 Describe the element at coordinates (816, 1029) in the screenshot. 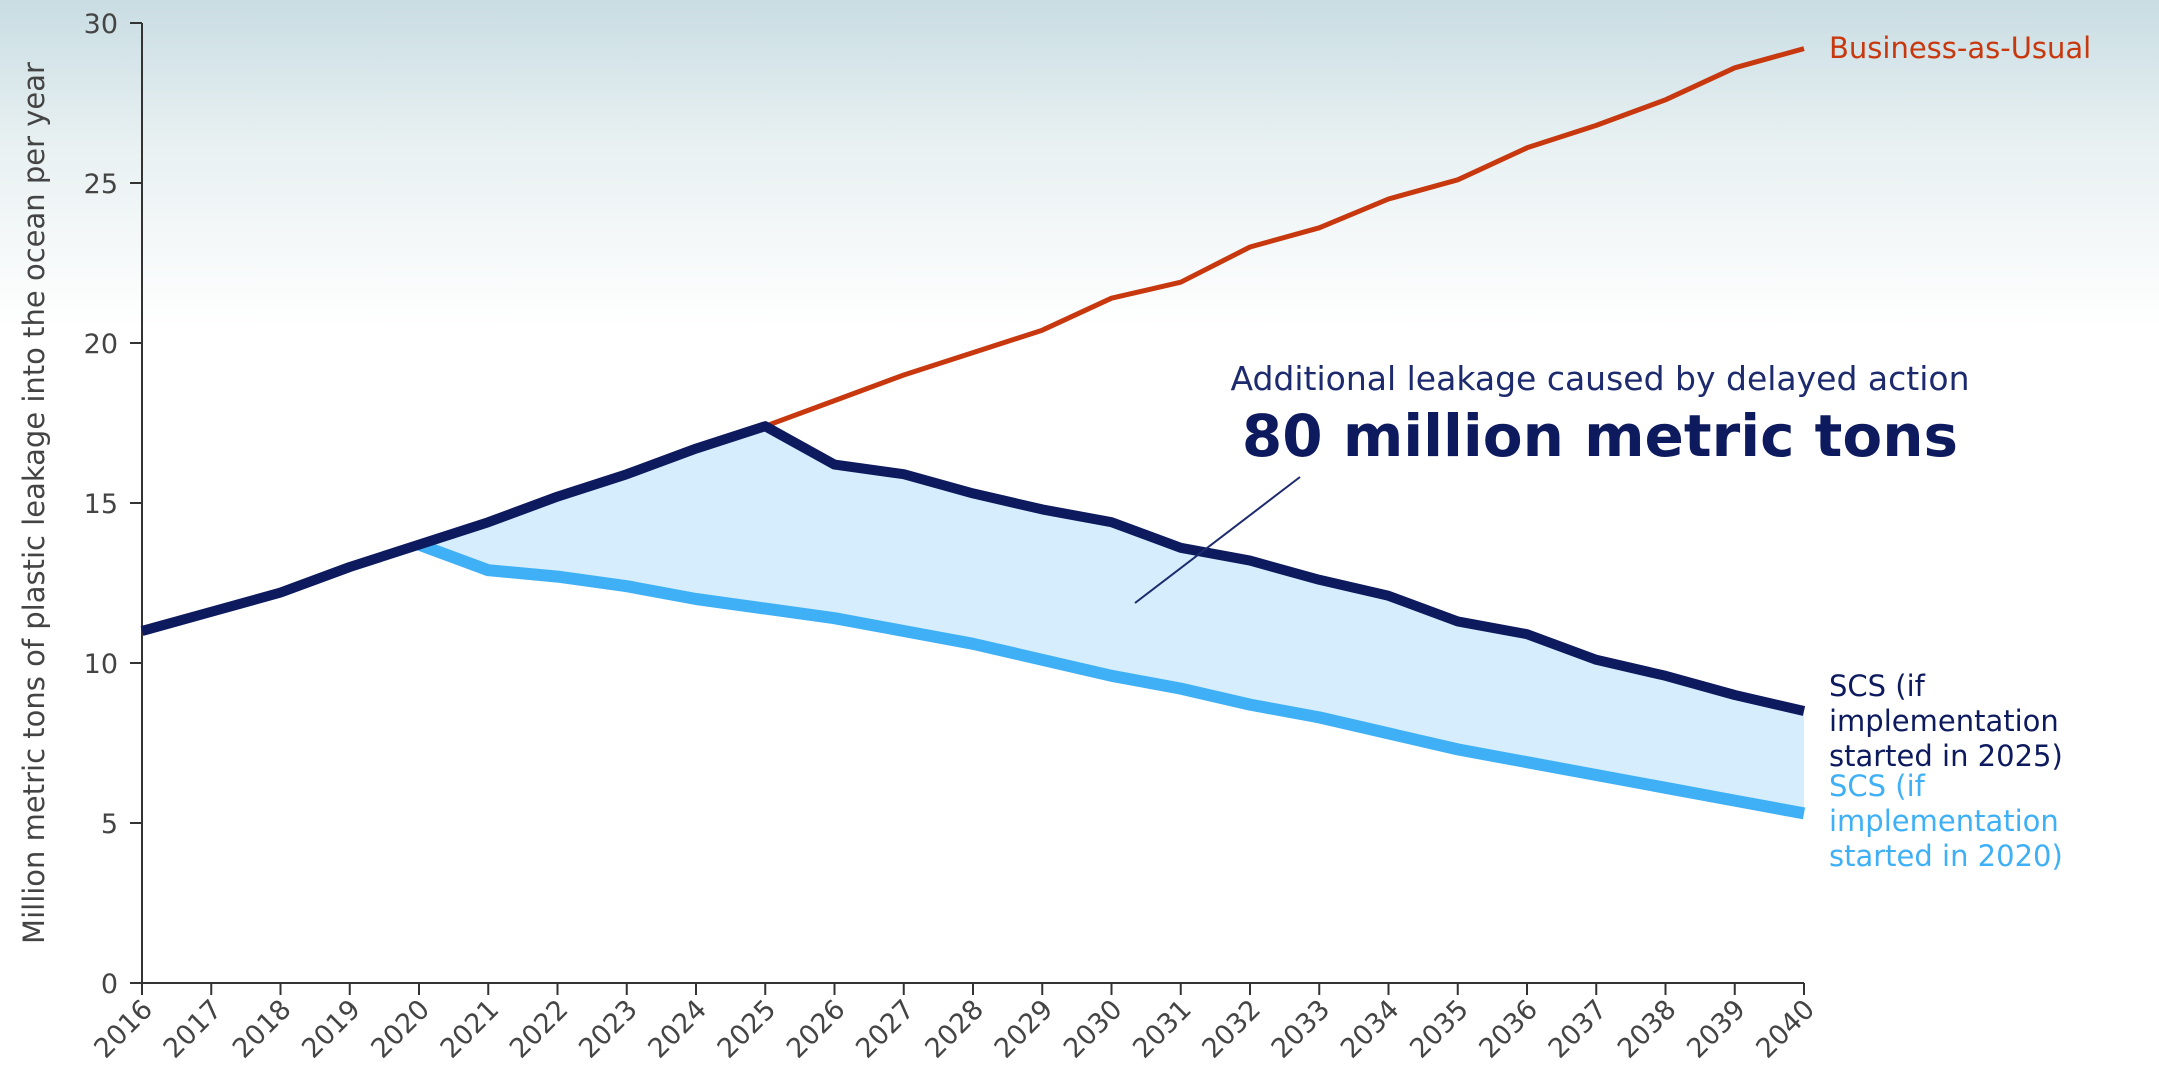

I see `x-tick-label: 2026` at that location.